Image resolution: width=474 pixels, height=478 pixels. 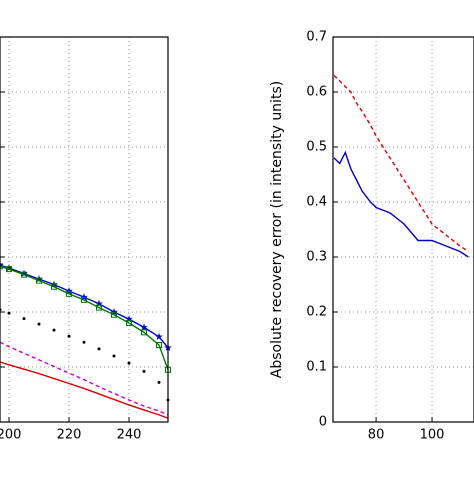 I want to click on y-tick-label: 0.2, so click(x=316, y=312).